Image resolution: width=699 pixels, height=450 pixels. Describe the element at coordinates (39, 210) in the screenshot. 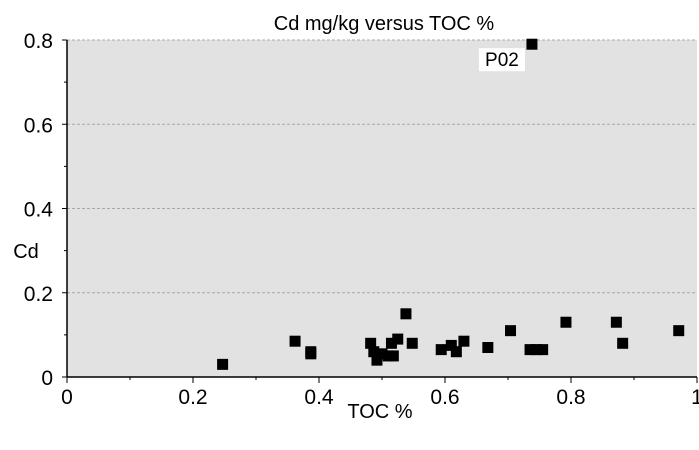

I see `y-tick-label: 0.4` at that location.